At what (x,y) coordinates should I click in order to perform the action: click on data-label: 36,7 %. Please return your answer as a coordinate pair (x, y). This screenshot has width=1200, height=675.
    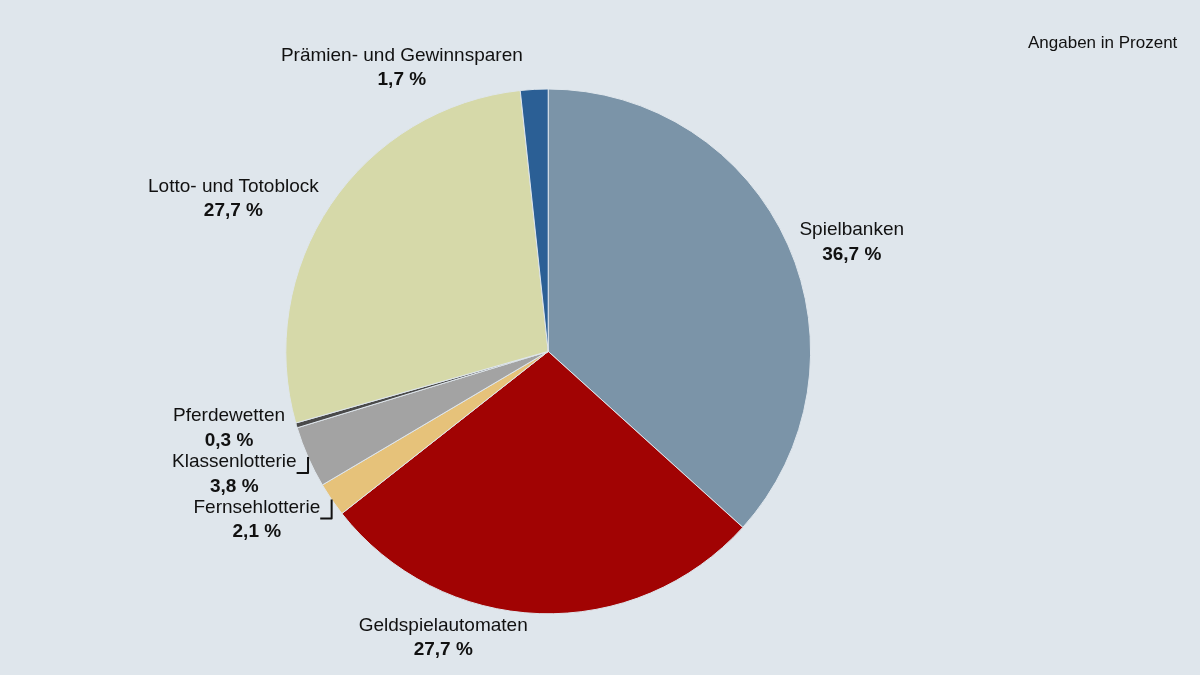
    Looking at the image, I should click on (852, 254).